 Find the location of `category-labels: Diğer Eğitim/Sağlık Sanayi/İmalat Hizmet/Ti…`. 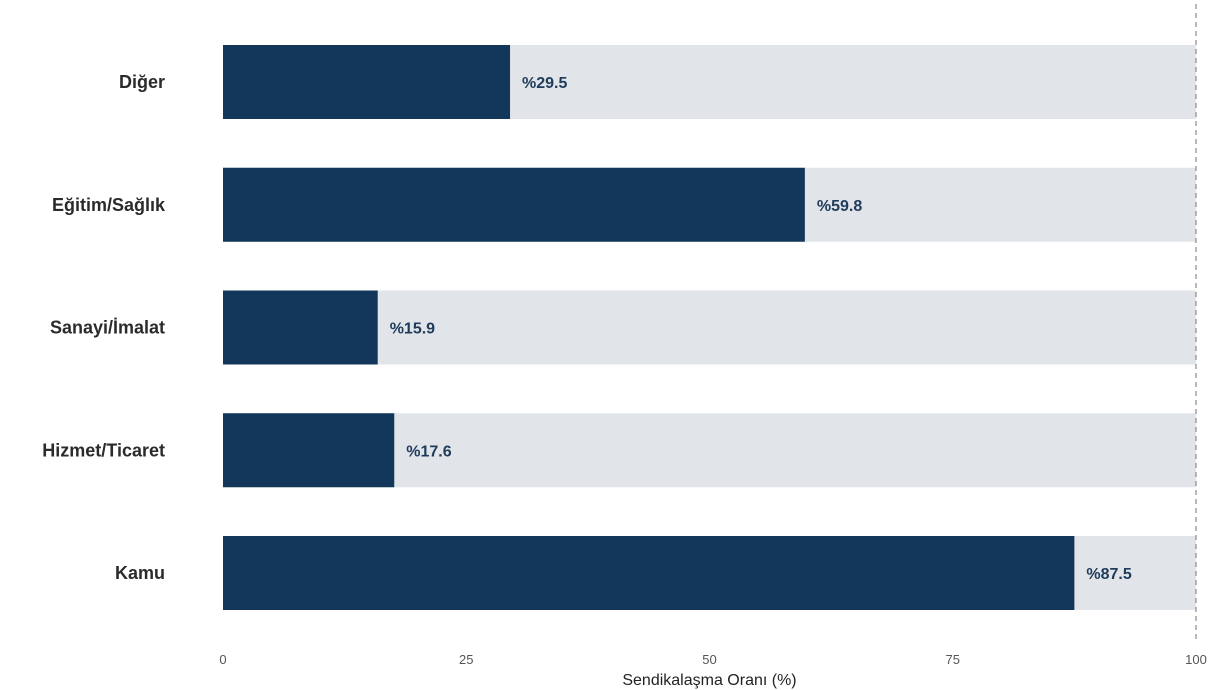

category-labels: Diğer Eğitim/Sağlık Sanayi/İmalat Hizmet/Ti… is located at coordinates (104, 327).